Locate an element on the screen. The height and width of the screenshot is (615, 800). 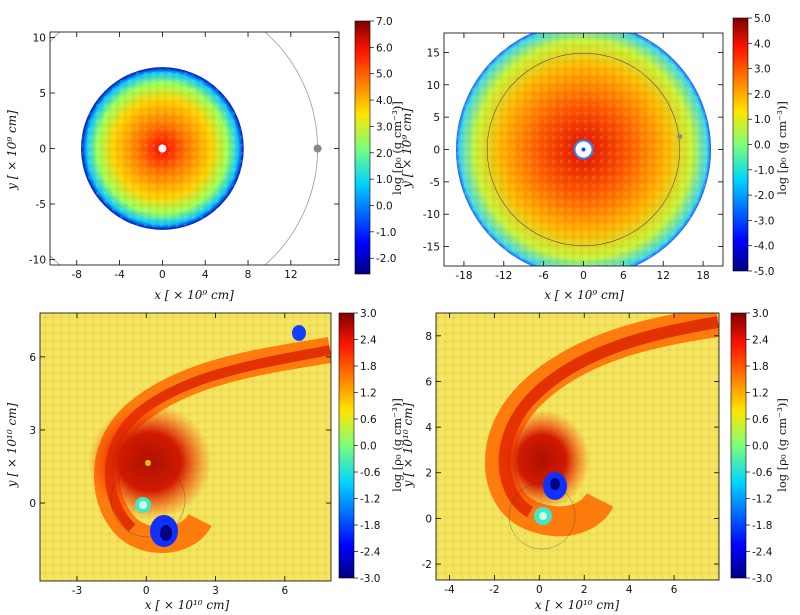
y-axis-label: y [ × 10¹⁰ cm] is located at coordinates (12, 445).